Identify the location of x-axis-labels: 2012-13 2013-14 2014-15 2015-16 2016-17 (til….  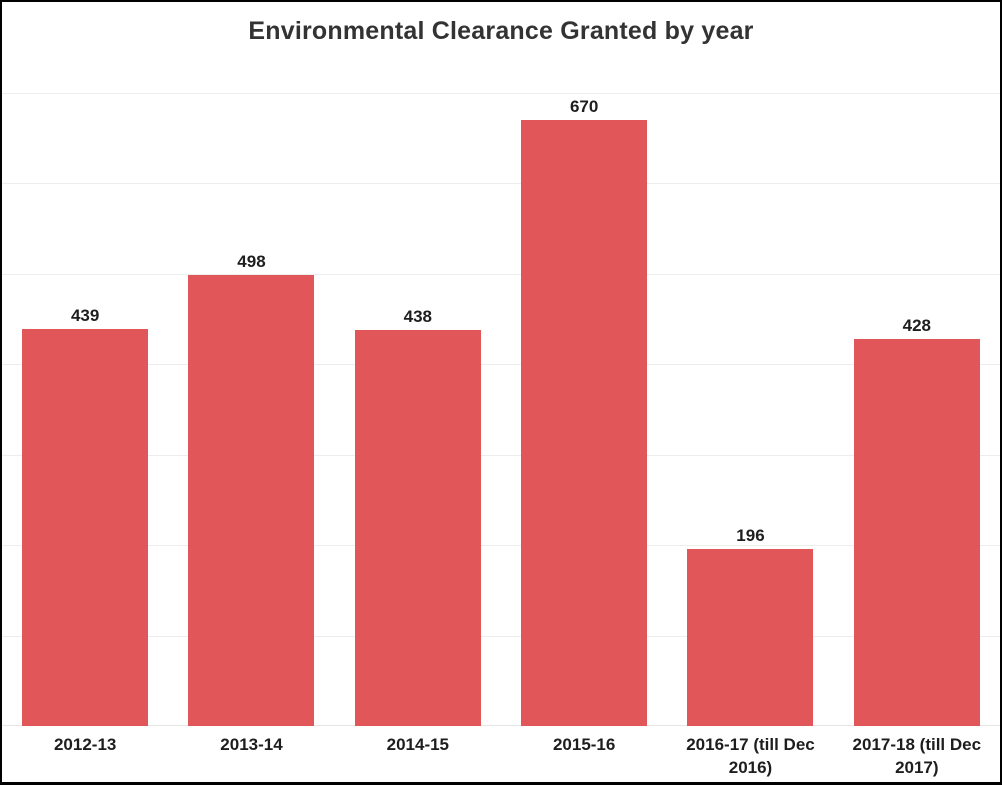
(501, 754).